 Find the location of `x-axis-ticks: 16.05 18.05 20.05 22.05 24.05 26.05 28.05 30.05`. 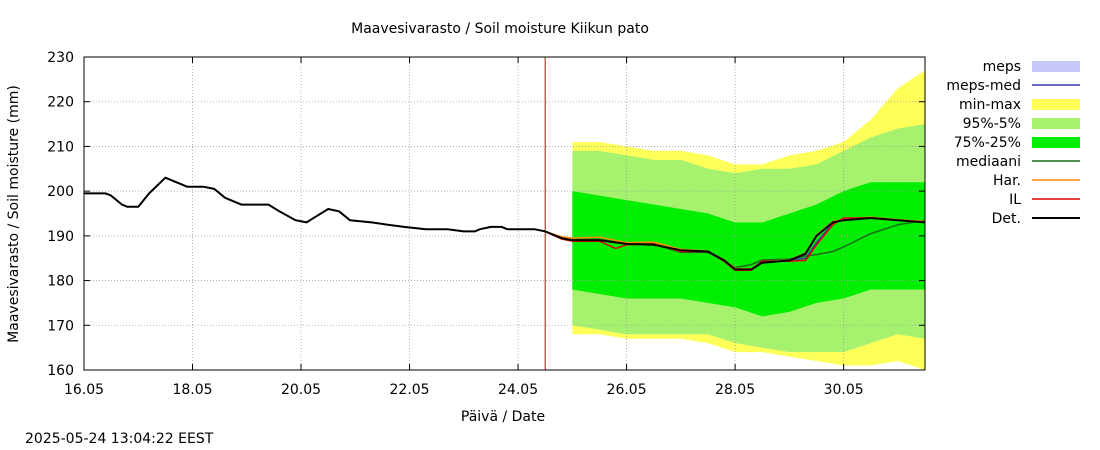

x-axis-ticks: 16.05 18.05 20.05 22.05 24.05 26.05 28.05 30.05 is located at coordinates (464, 390).